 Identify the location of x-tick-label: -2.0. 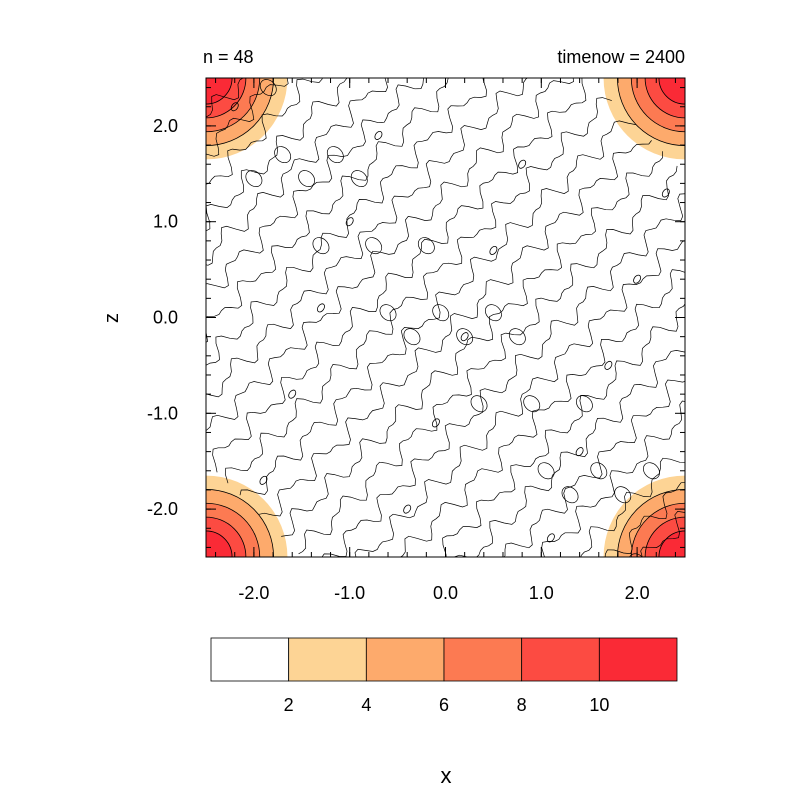
(253, 593).